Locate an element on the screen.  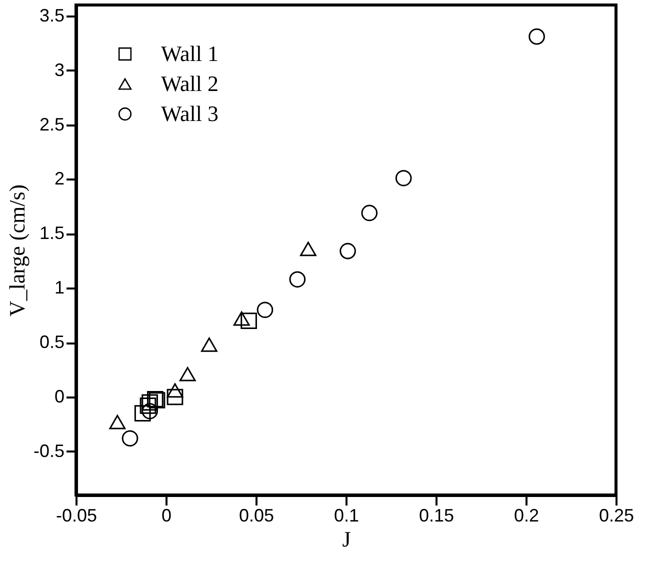
y-tick-label: 1 is located at coordinates (59, 288).